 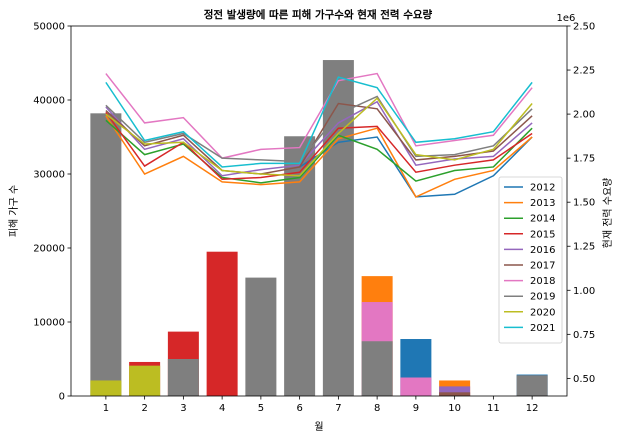 What do you see at coordinates (49, 323) in the screenshot?
I see `left-tick-label: 10000` at bounding box center [49, 323].